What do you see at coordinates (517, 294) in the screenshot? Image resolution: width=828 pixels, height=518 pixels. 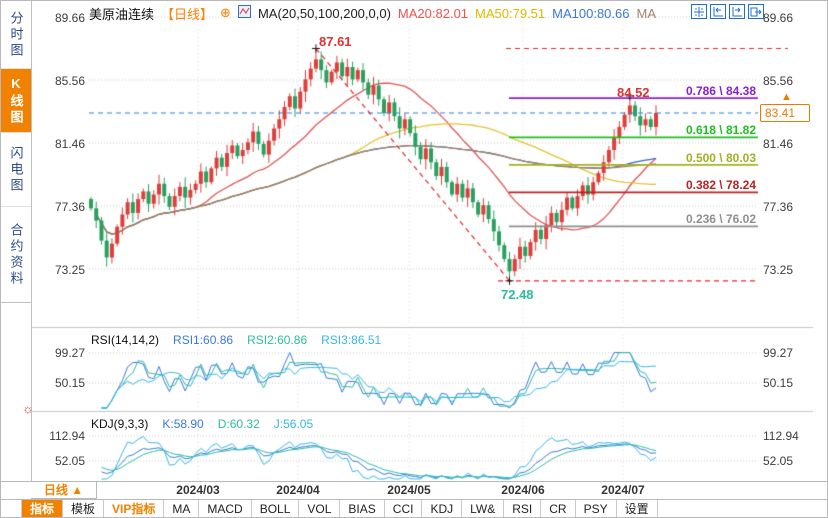 I see `low-price-label: 72.48` at bounding box center [517, 294].